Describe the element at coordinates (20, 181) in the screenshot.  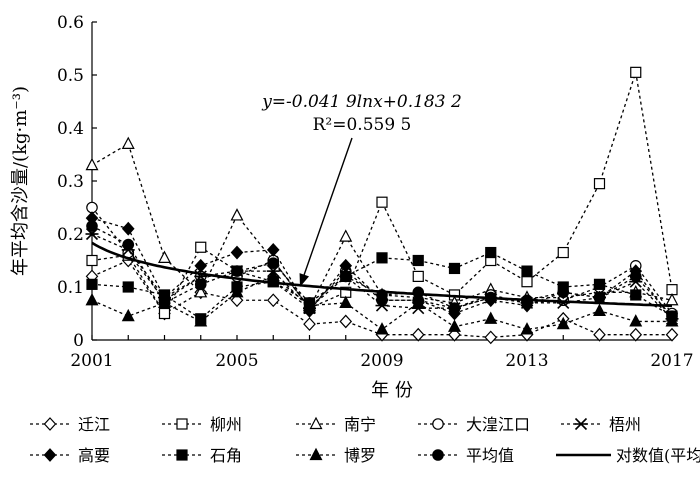
I see `y-axis-label: 年平均含沙量/(kg·m⁻³)` at that location.